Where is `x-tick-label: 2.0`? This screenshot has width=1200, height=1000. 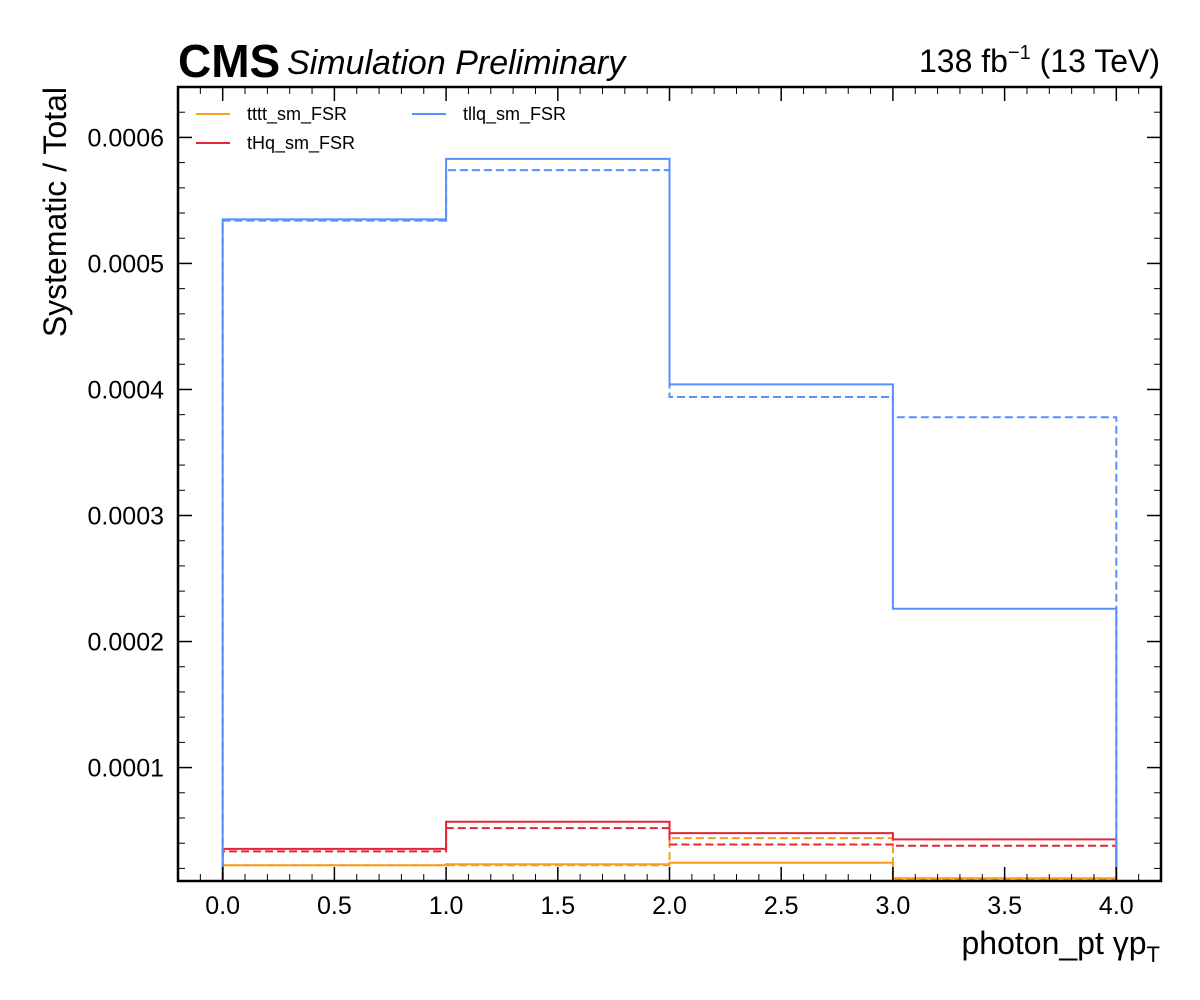
x-tick-label: 2.0 is located at coordinates (669, 906).